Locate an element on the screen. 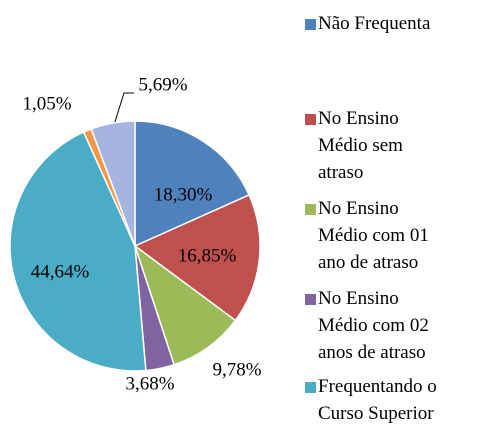 The width and height of the screenshot is (503, 436). leader-line is located at coordinates (123, 110).